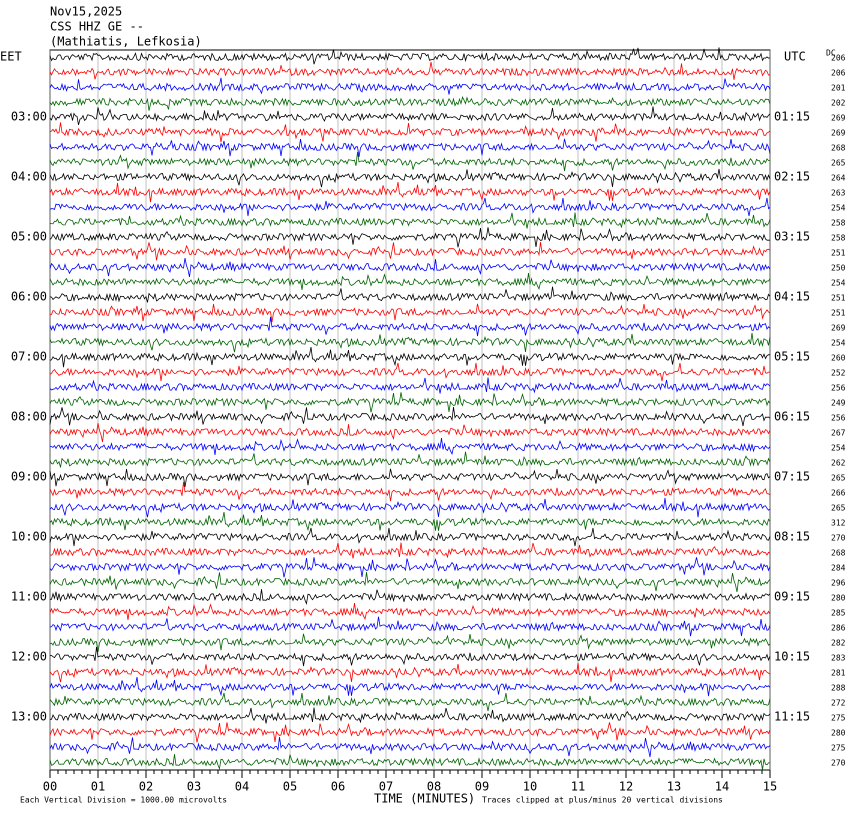  I want to click on right-time: 11:15, so click(792, 717).